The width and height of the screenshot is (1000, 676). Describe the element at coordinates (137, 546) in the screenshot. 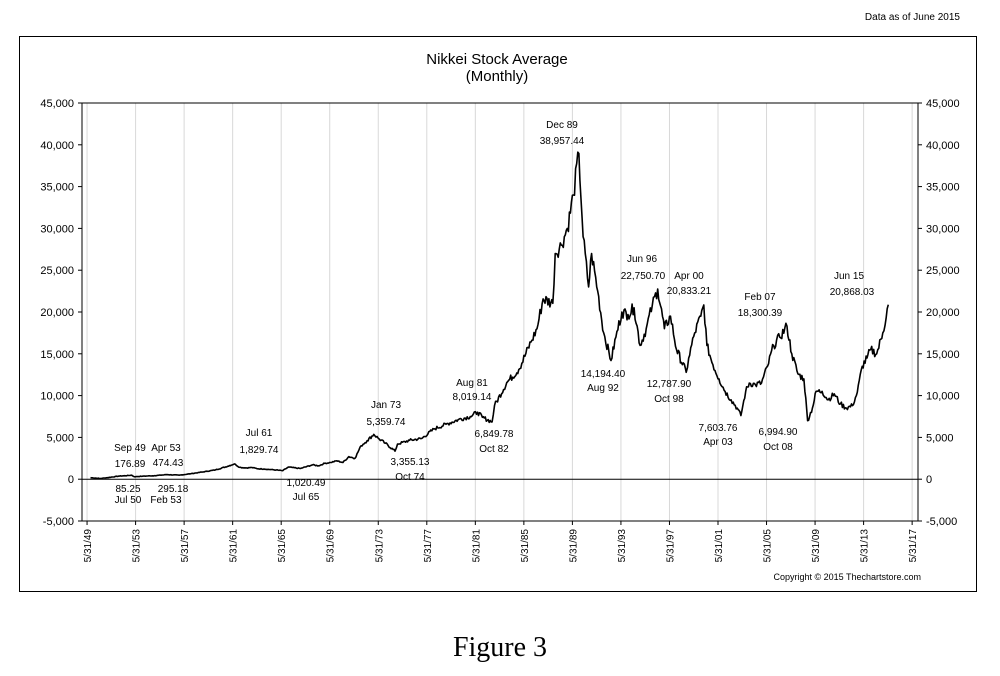

I see `x-tick-label: 5/31/53` at that location.